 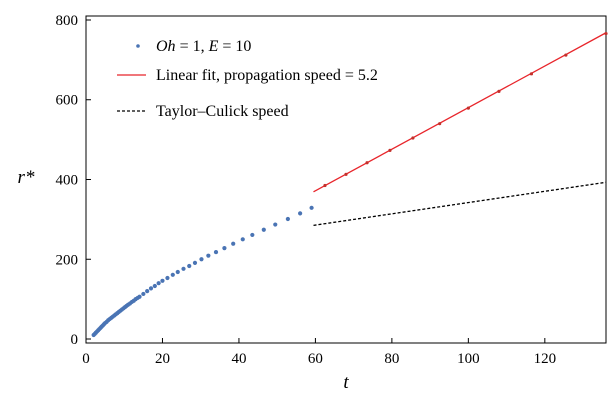 What do you see at coordinates (67, 101) in the screenshot?
I see `y-tick-label: 600` at bounding box center [67, 101].